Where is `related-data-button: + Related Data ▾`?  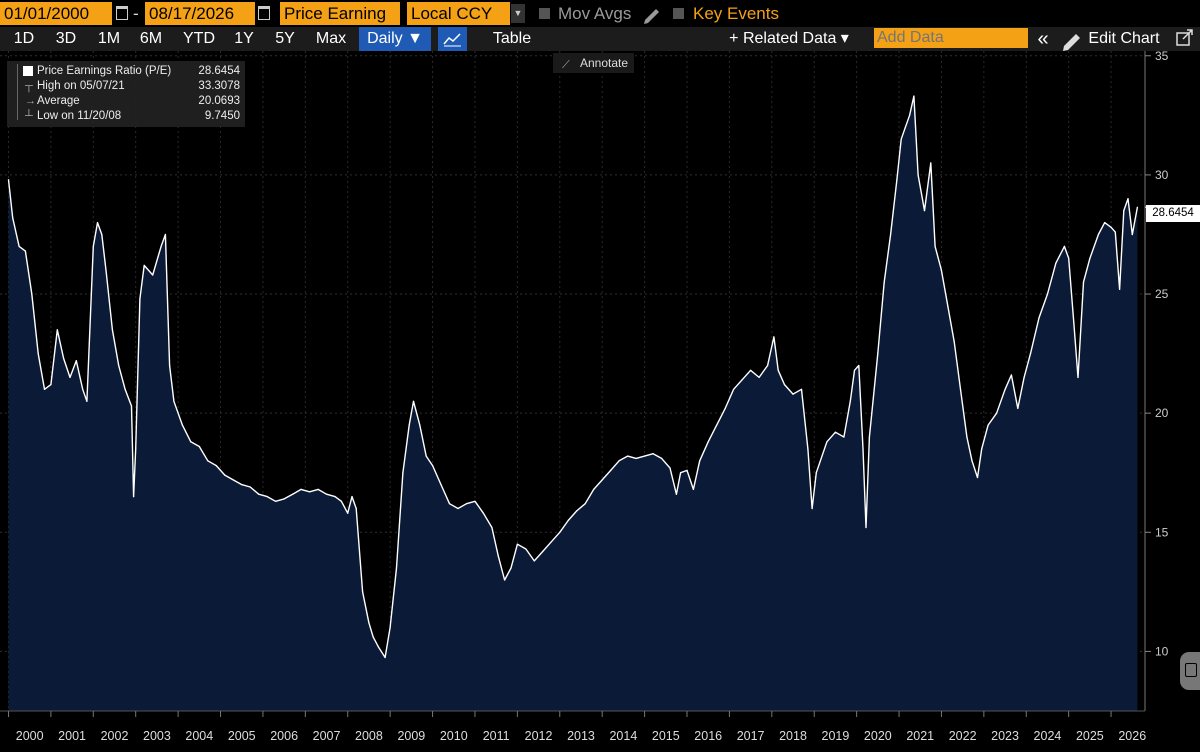 related-data-button: + Related Data ▾ is located at coordinates (789, 38).